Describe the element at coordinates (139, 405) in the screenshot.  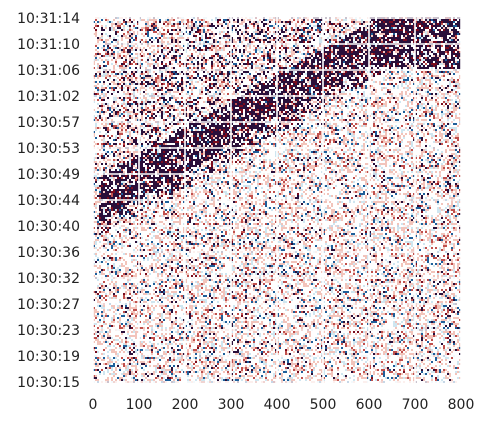
I see `x-tick-label: 100` at that location.